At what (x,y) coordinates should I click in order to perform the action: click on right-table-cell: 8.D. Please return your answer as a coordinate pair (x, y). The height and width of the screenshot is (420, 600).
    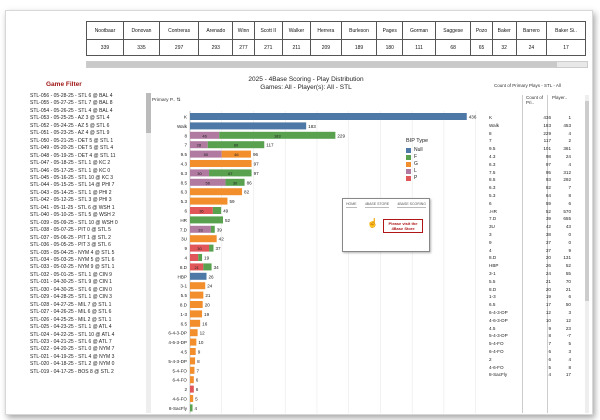
    Looking at the image, I should click on (493, 289).